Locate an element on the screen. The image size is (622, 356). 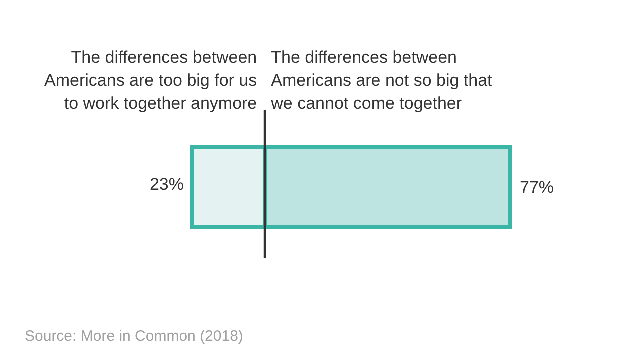
series-label: The differences between Americans are not so big that we cannot come together is located at coordinates (381, 80).